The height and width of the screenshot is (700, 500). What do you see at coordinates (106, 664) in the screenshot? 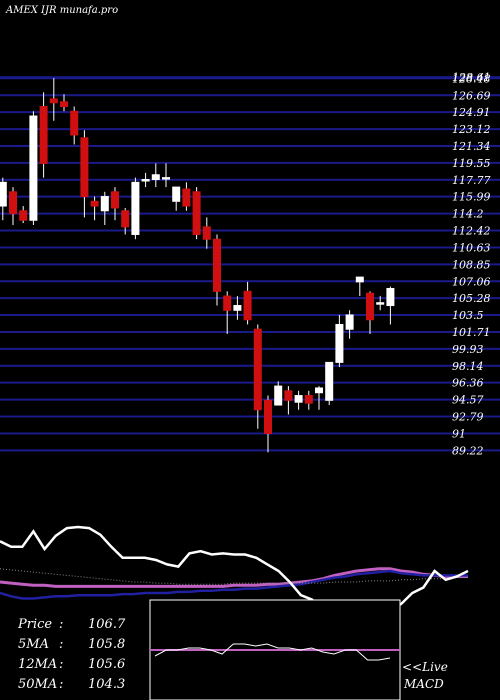
I see `info-value: 105.6` at bounding box center [106, 664].